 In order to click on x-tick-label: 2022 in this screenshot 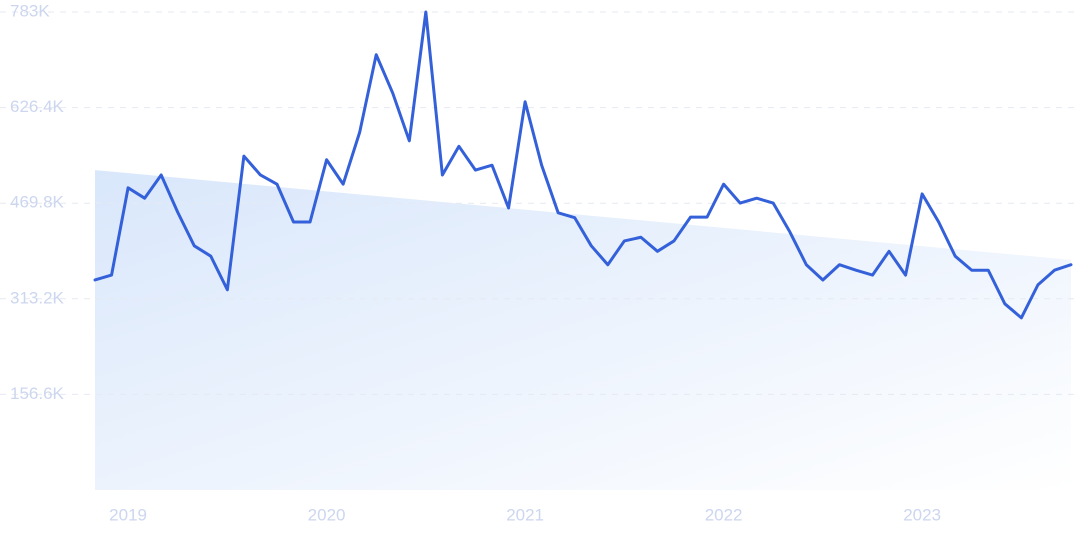, I will do `click(724, 514)`.